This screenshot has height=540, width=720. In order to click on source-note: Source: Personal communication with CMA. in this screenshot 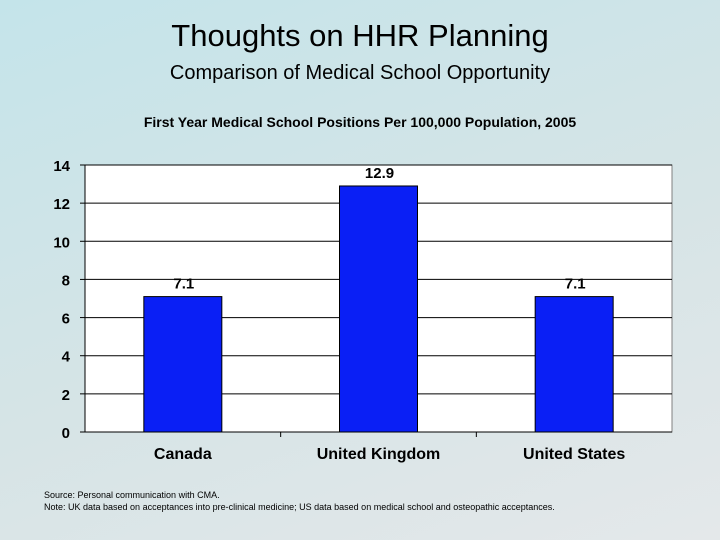, I will do `click(132, 495)`.